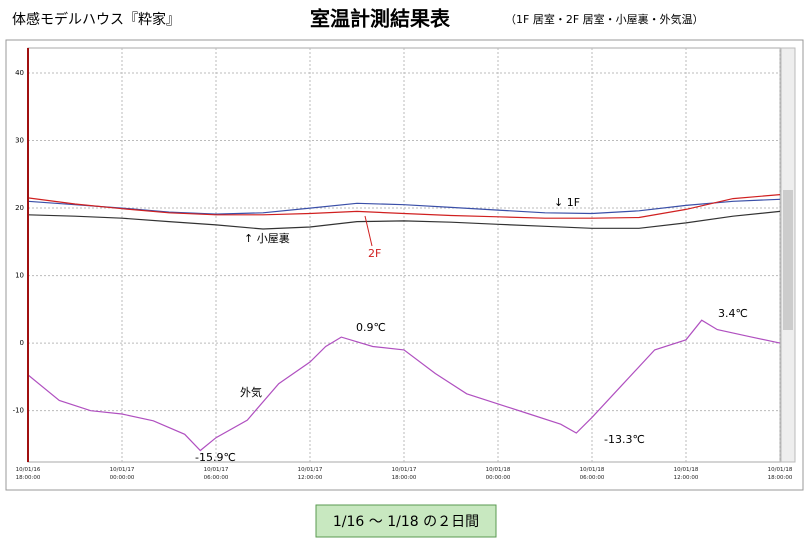  Describe the element at coordinates (686, 474) in the screenshot. I see `x-tick-label: 10/01/18 12:00:00` at that location.